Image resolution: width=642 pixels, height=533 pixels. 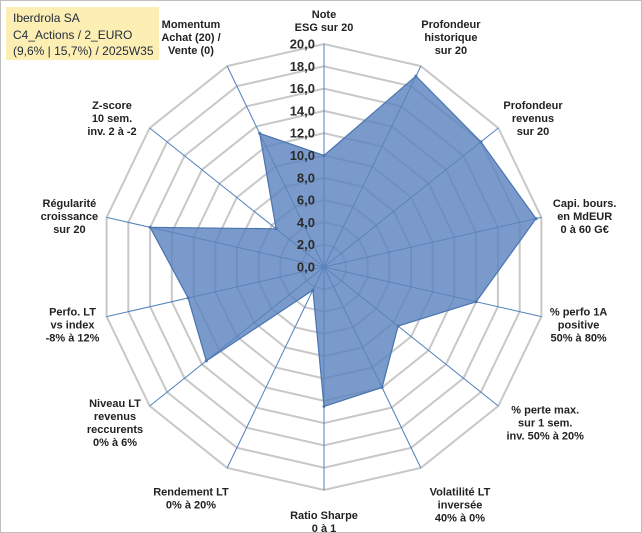 I want to click on info-line-category: C4_Actions / 2_EURO, so click(x=73, y=34).